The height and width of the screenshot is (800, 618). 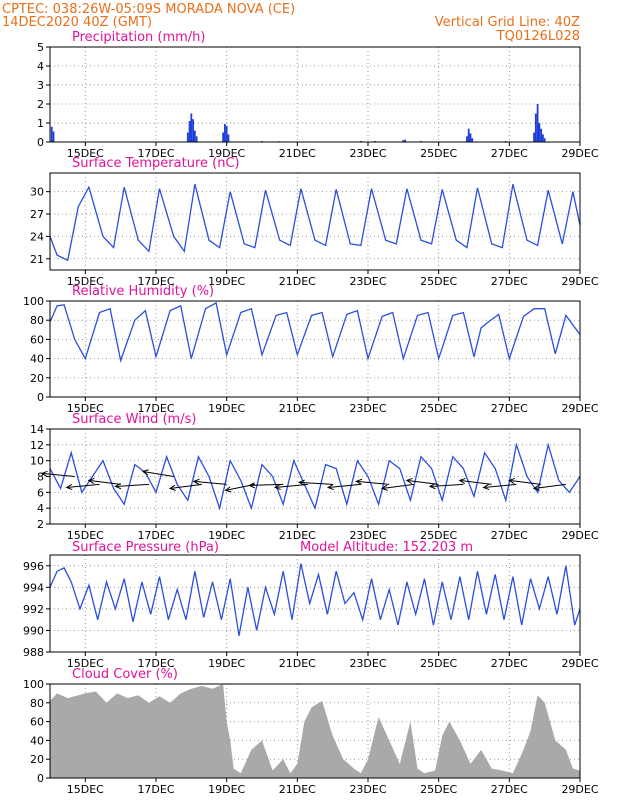 I want to click on cloud-ytick-label: 80, so click(x=37, y=703).